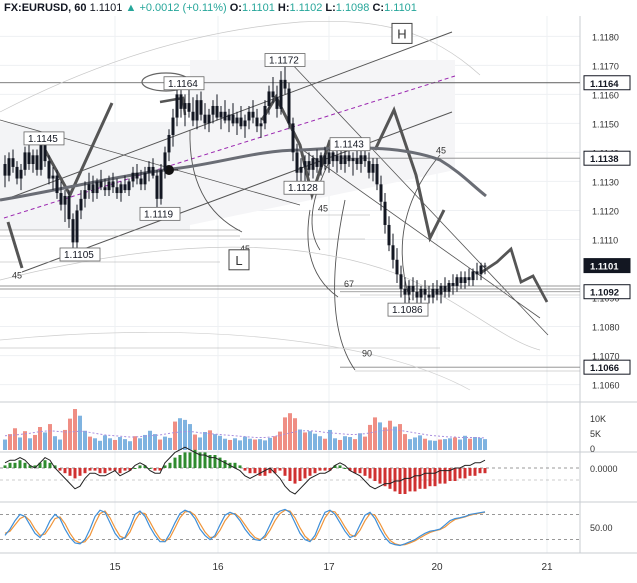 The image size is (637, 583). Describe the element at coordinates (352, 8) in the screenshot. I see `low-value: 1.1098` at that location.